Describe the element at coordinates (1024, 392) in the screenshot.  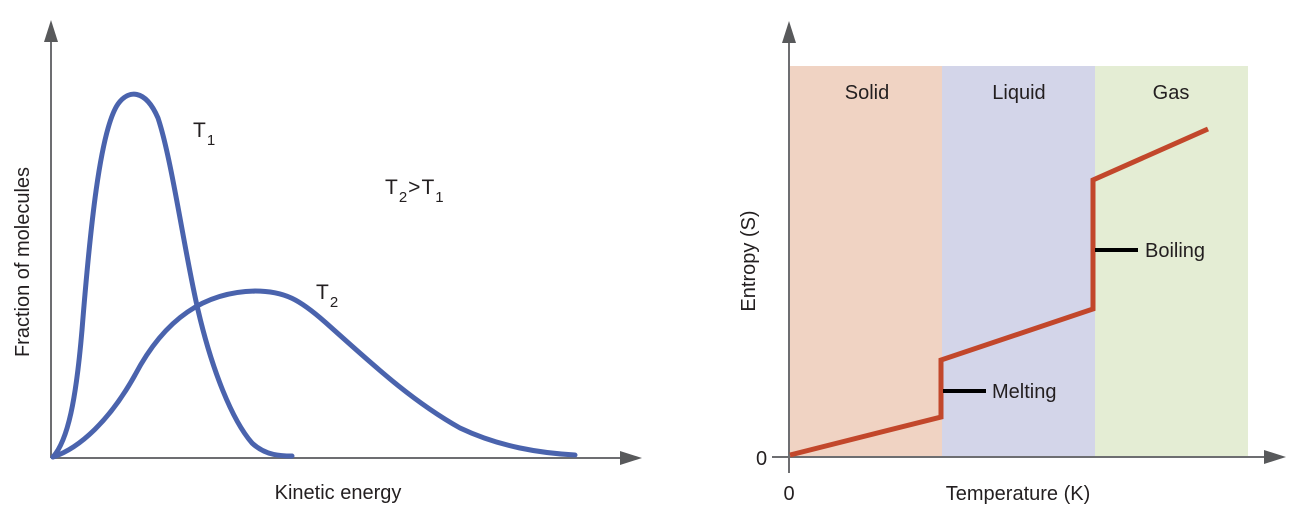
I see `melting-label: Melting` at that location.